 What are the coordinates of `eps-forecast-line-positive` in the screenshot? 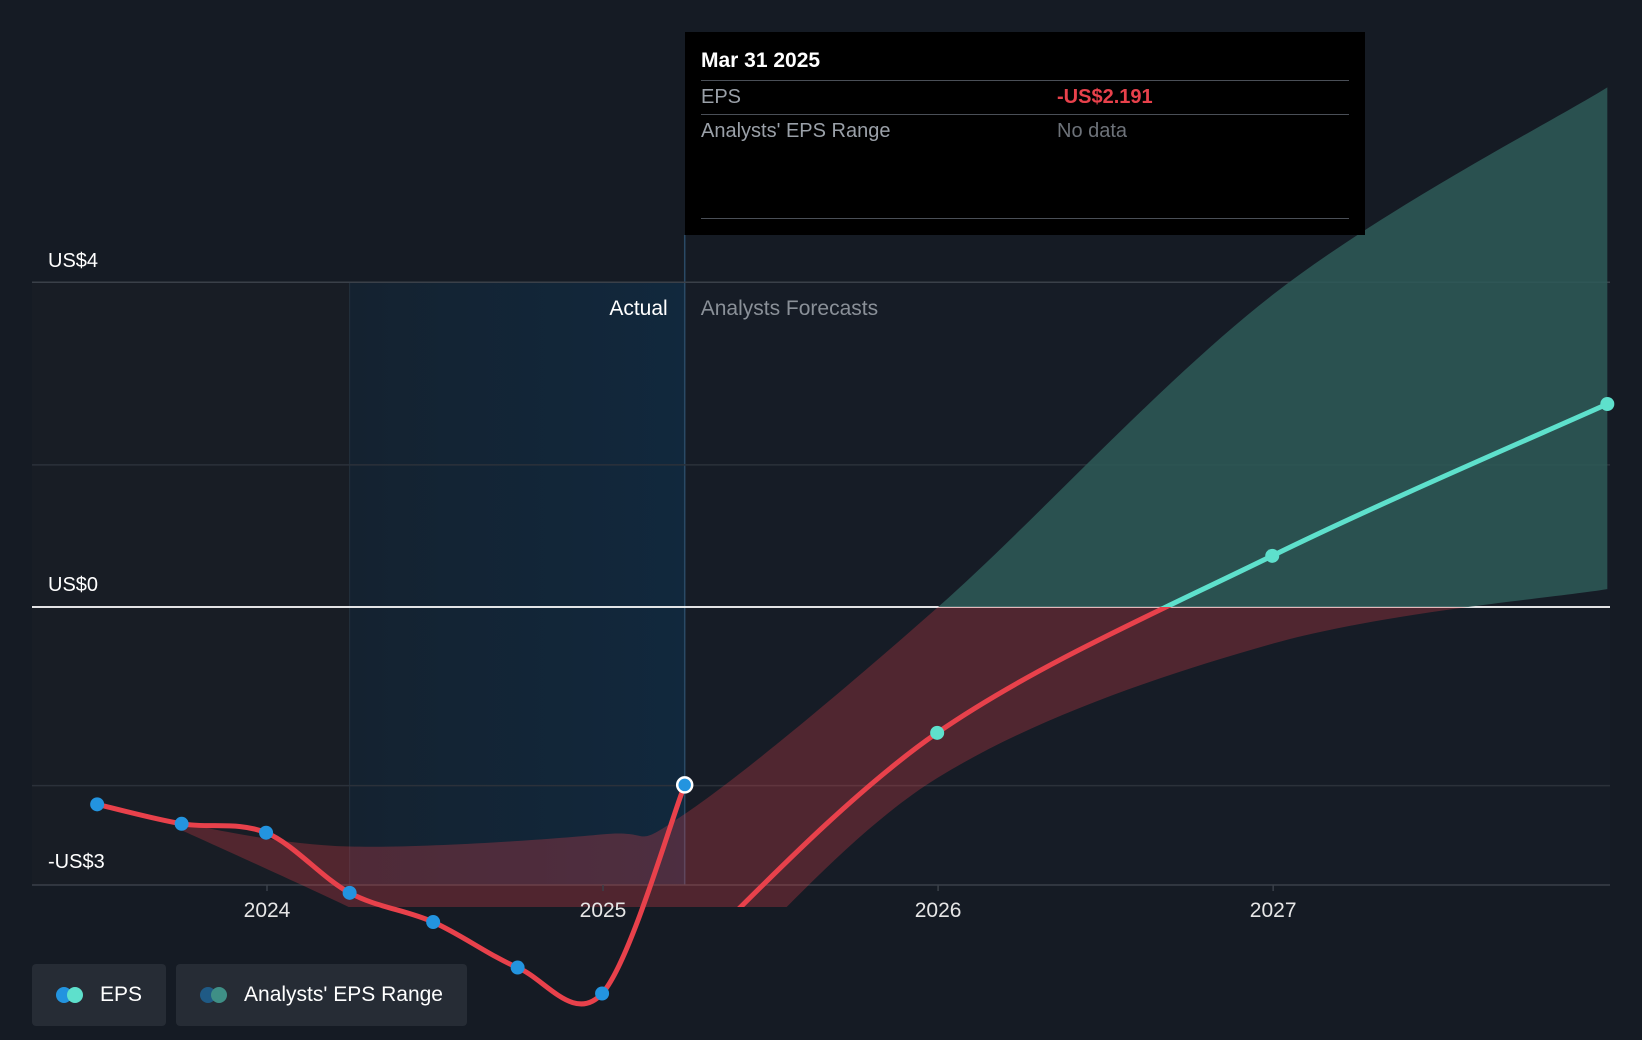 It's located at (1384, 504).